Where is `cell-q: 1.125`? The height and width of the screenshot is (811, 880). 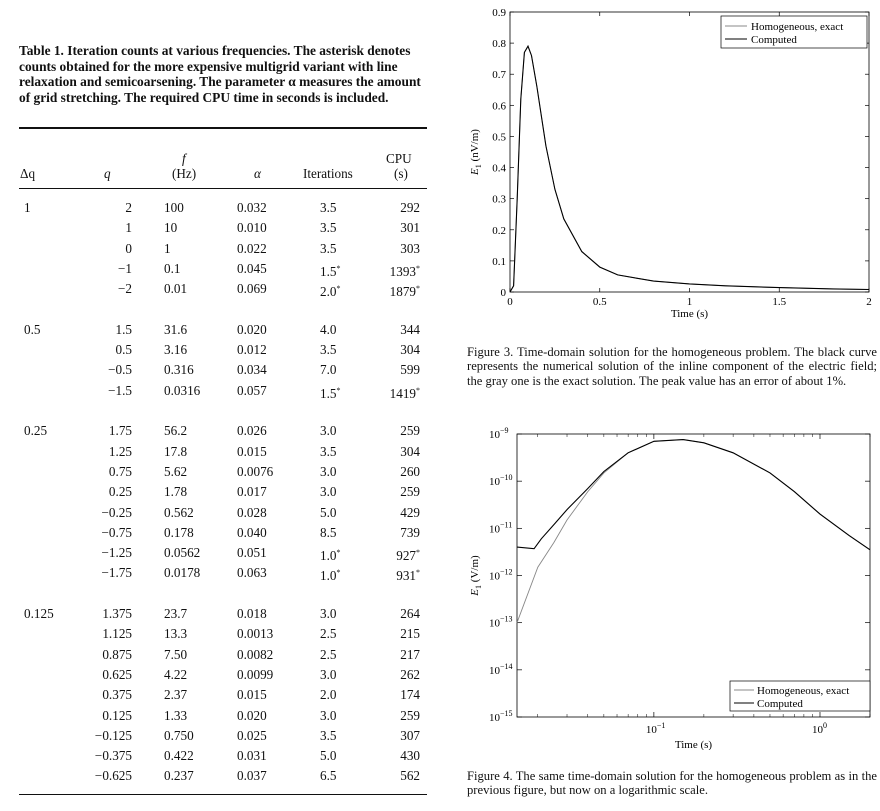
cell-q: 1.125 is located at coordinates (117, 634).